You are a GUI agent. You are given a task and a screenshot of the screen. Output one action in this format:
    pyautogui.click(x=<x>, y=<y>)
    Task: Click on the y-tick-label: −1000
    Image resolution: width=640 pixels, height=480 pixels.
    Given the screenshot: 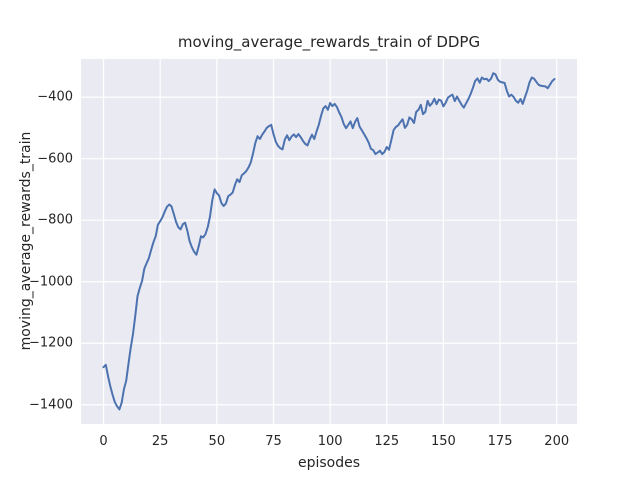 What is the action you would take?
    pyautogui.click(x=51, y=282)
    